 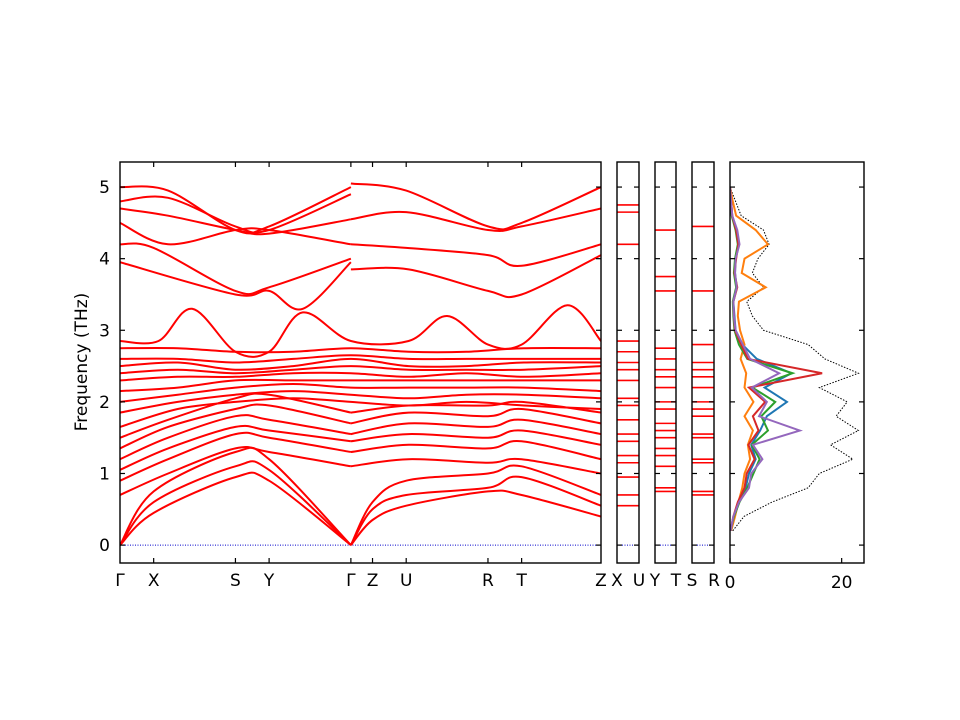 What do you see at coordinates (104, 331) in the screenshot?
I see `y-tick-label: 3` at bounding box center [104, 331].